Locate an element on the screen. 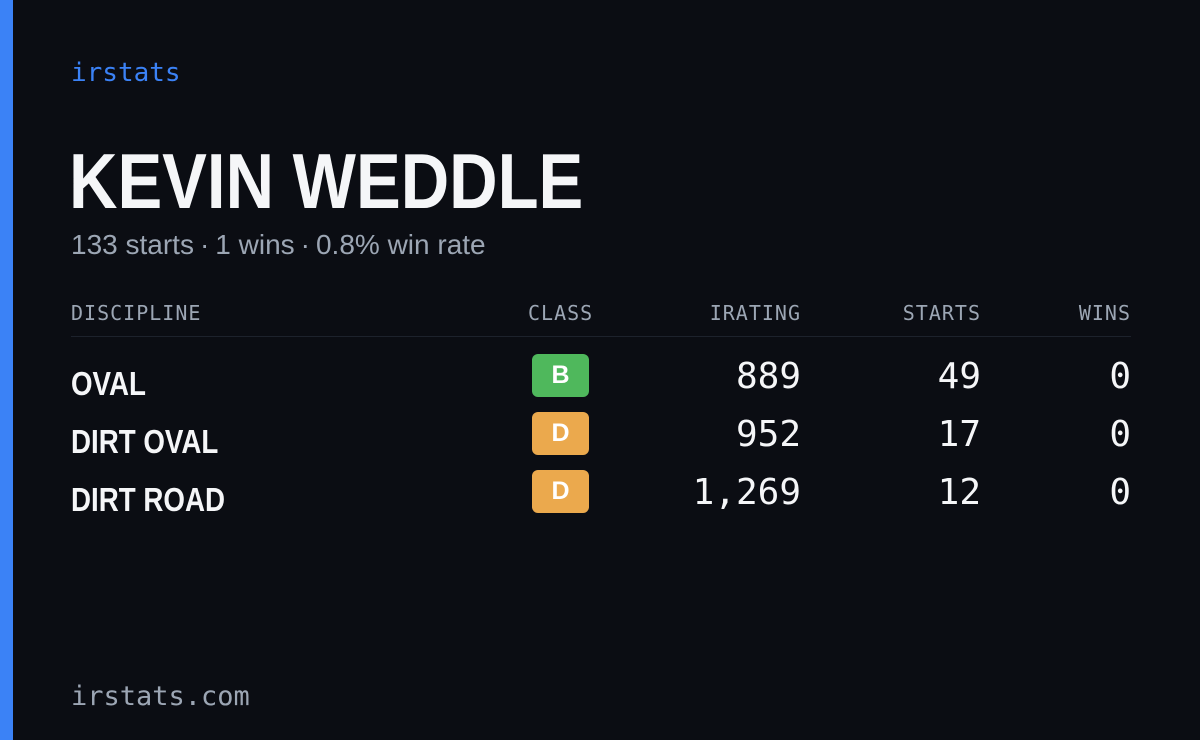 The image size is (1200, 740). accent-bar is located at coordinates (6, 370).